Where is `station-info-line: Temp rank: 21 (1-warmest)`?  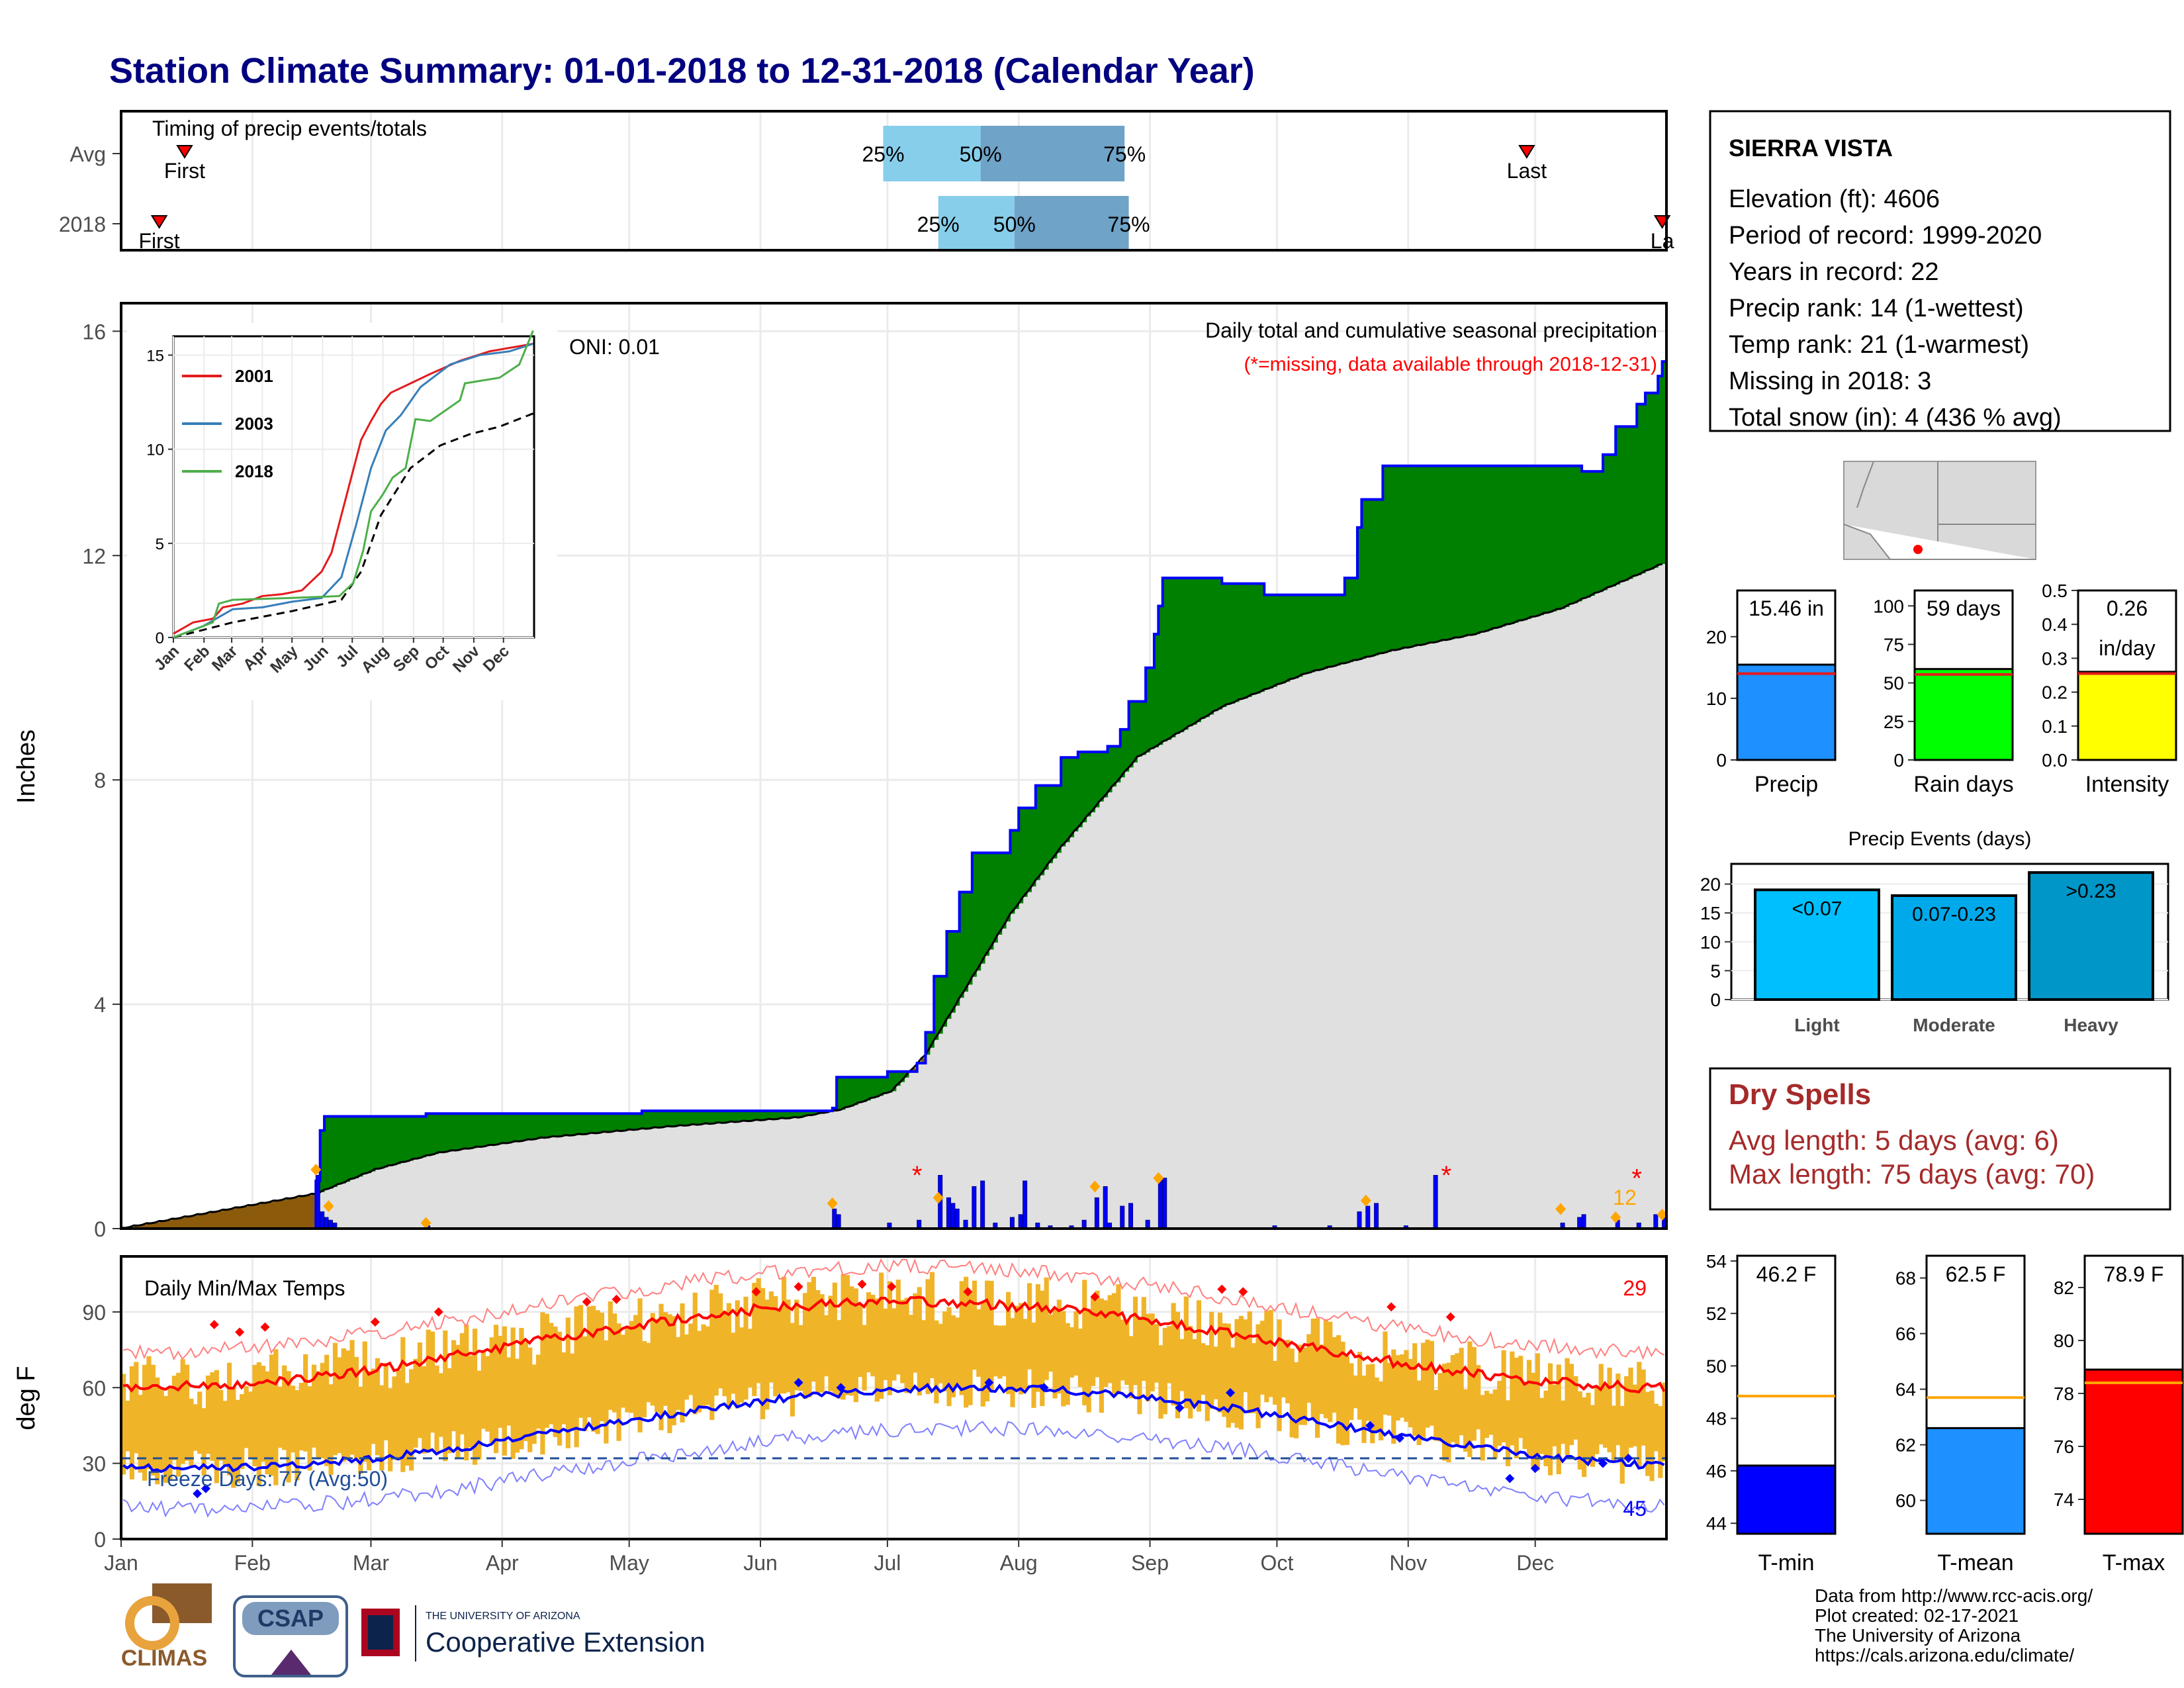
station-info-line: Temp rank: 21 (1-warmest) is located at coordinates (1879, 345).